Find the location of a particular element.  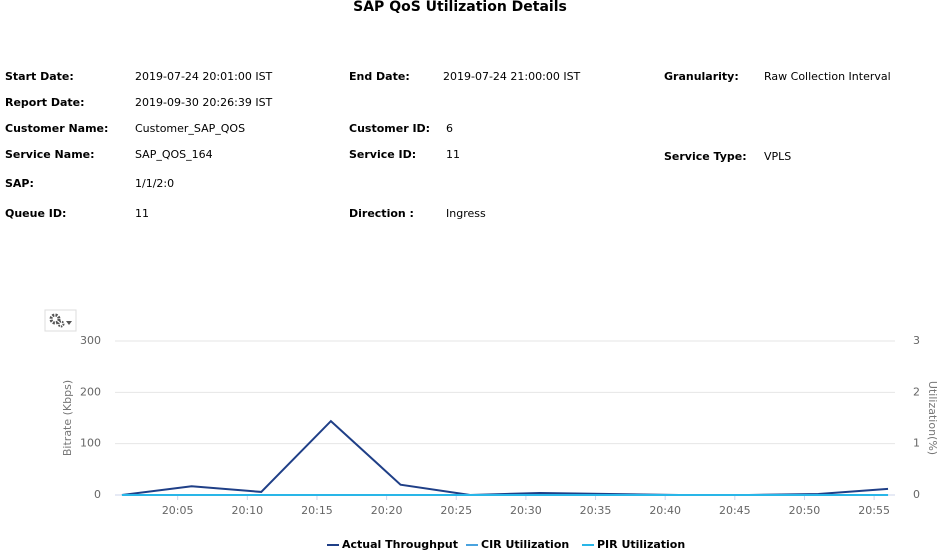

x-tick-label: 20:10 is located at coordinates (247, 510).